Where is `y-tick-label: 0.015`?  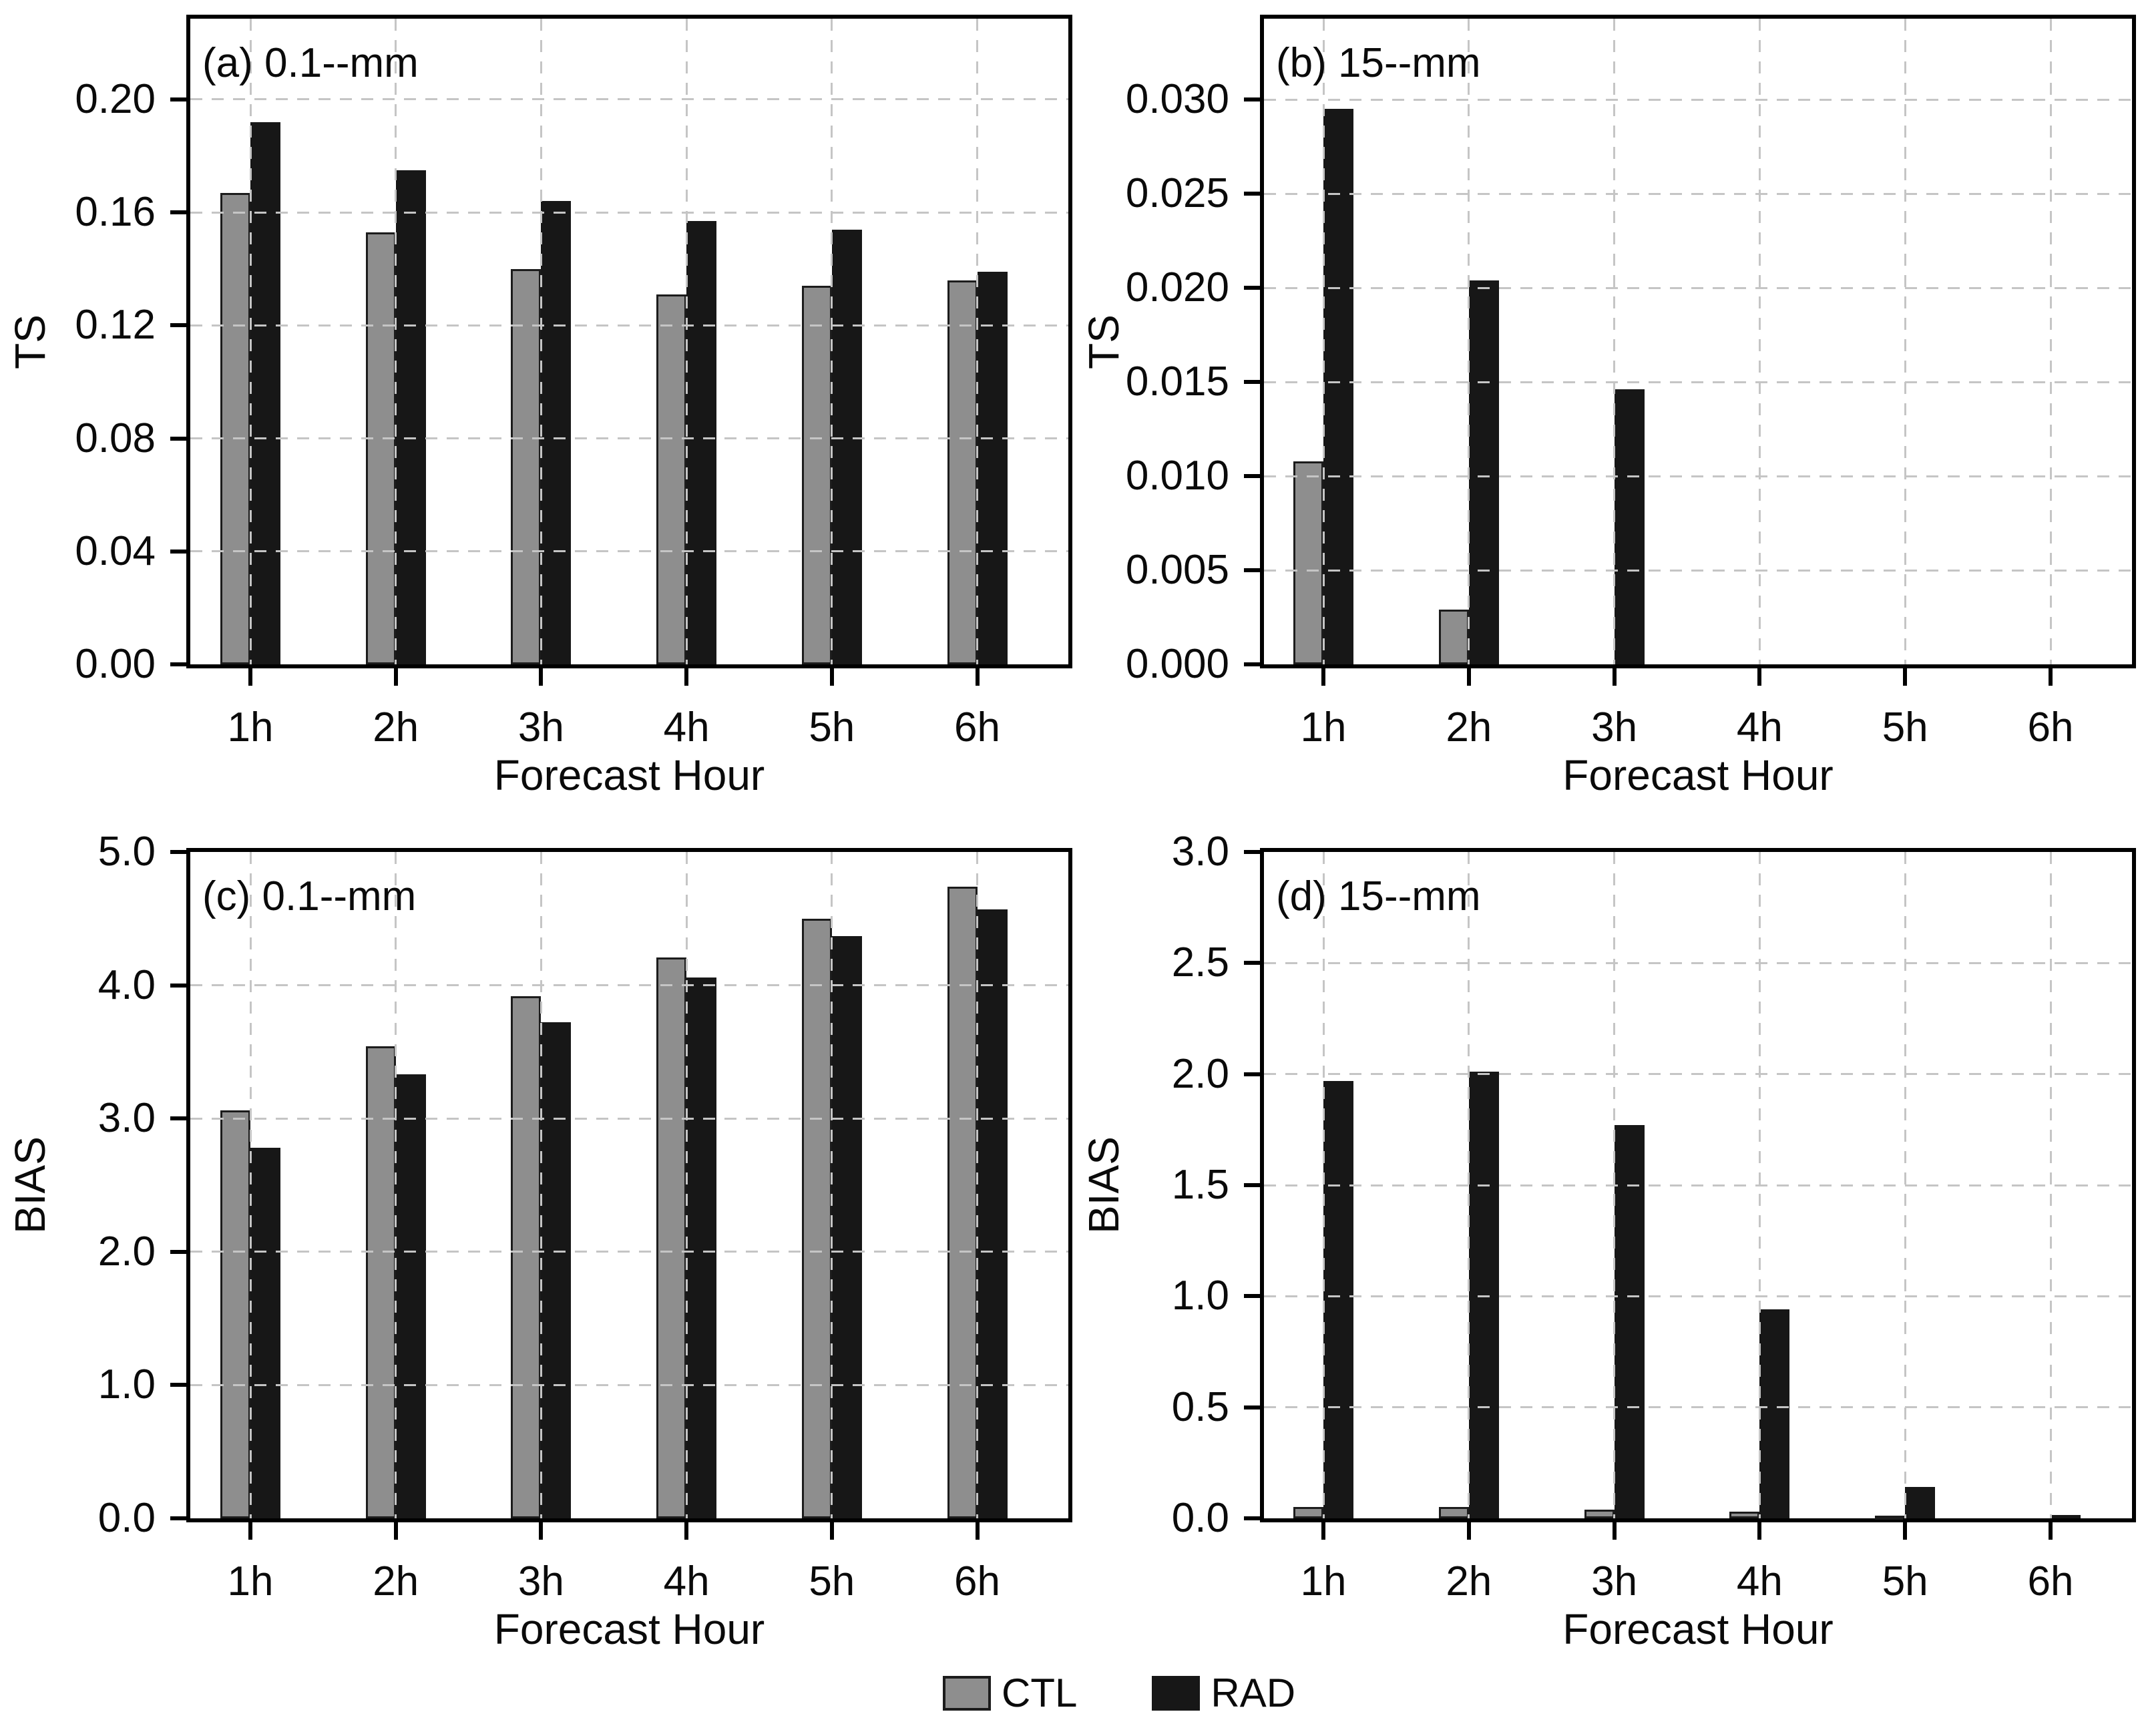
y-tick-label: 0.015 is located at coordinates (1177, 382).